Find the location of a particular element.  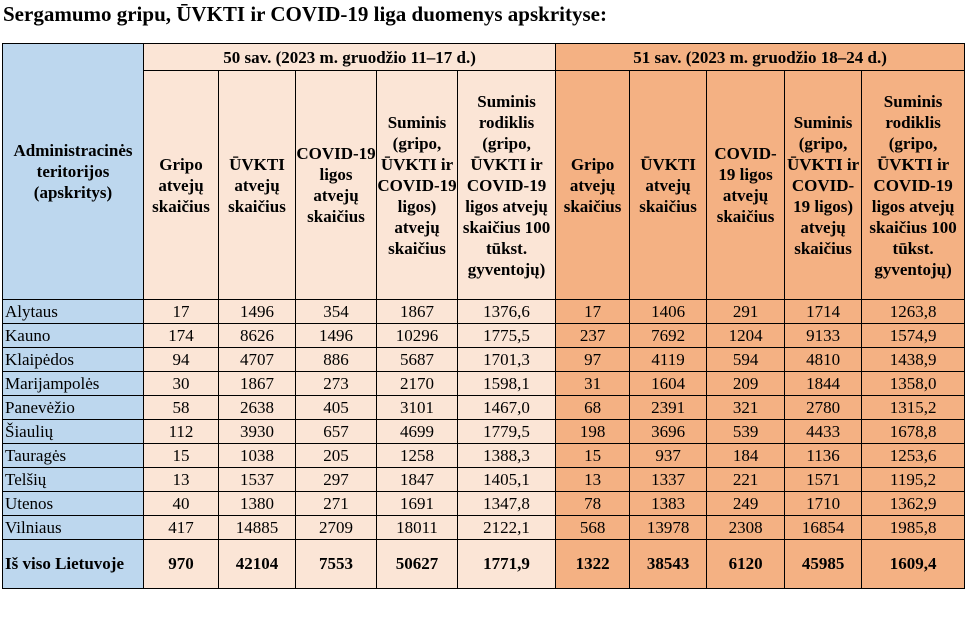

table-cell: 539 is located at coordinates (746, 431).